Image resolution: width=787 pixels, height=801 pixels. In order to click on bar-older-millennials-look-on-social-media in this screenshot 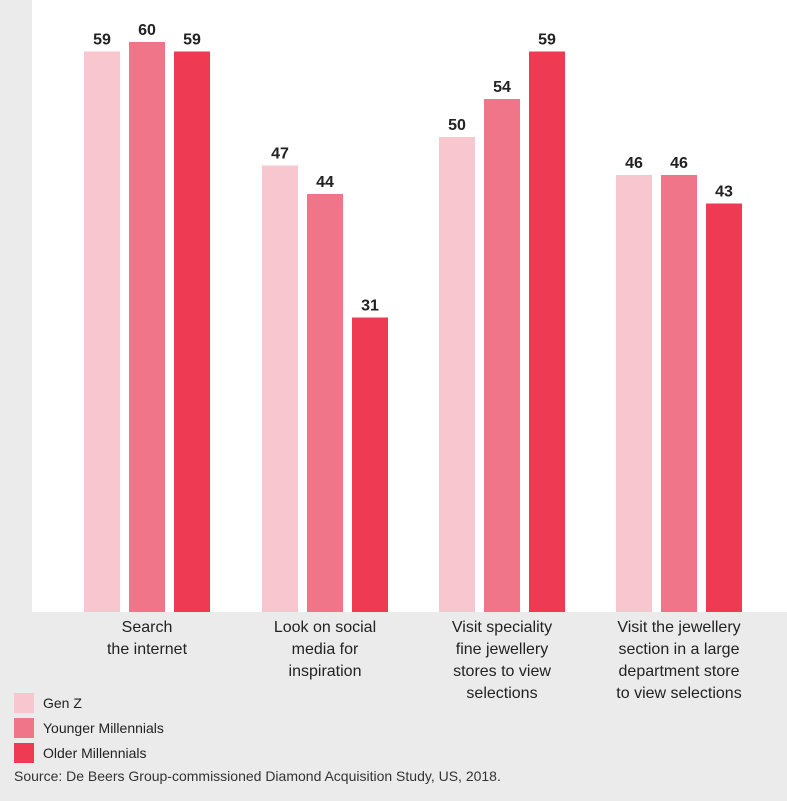, I will do `click(370, 464)`.